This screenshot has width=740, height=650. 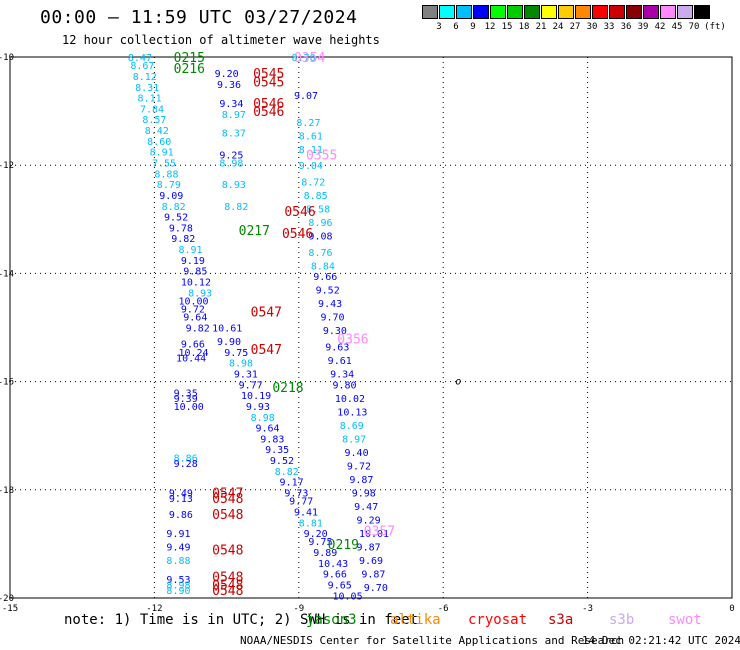 I want to click on wave-height-value: 9.73, so click(x=296, y=494).